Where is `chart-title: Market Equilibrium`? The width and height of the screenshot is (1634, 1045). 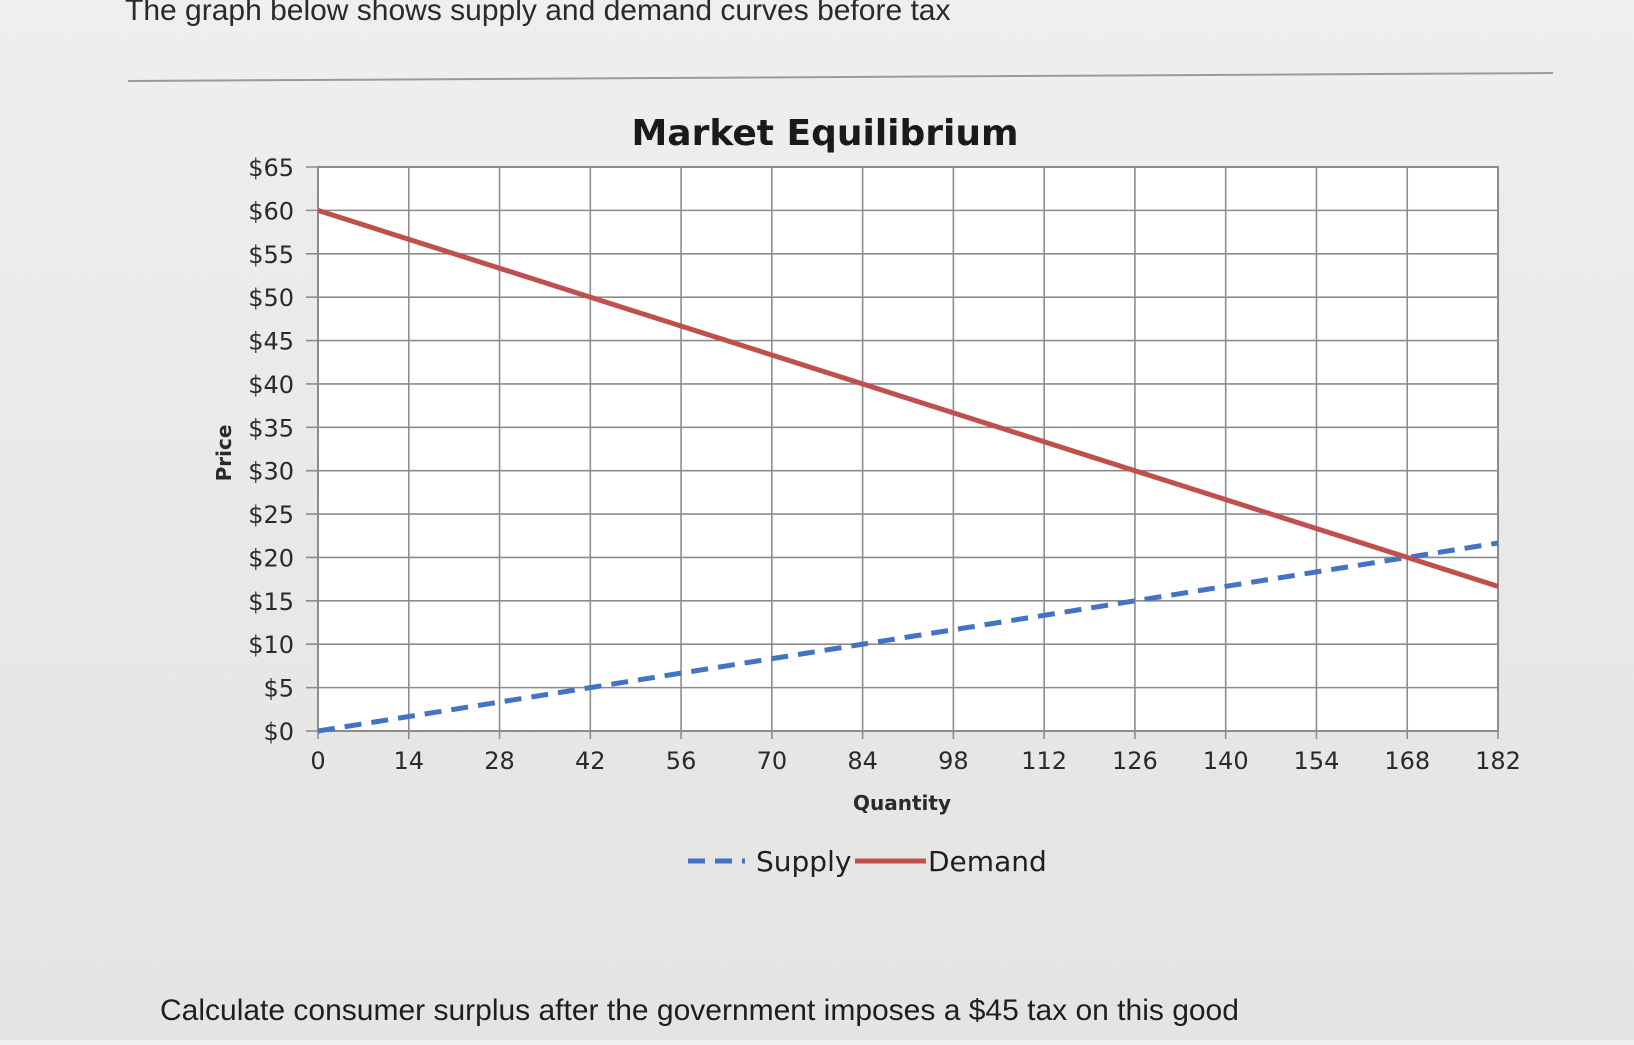
chart-title: Market Equilibrium is located at coordinates (824, 133).